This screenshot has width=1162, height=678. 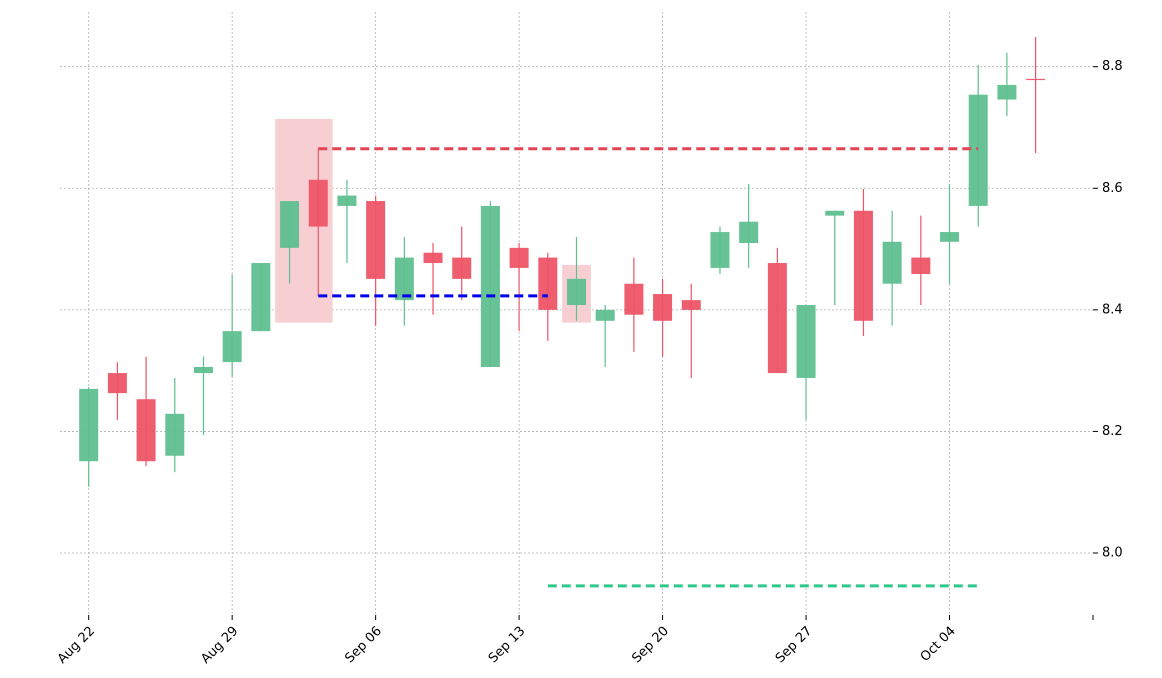 What do you see at coordinates (507, 645) in the screenshot?
I see `x-tick-label: Sep 13` at bounding box center [507, 645].